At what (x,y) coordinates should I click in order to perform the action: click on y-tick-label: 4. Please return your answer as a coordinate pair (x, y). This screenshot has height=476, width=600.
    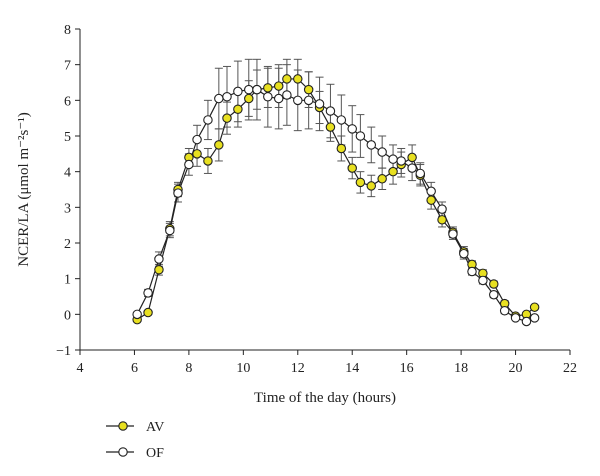
    Looking at the image, I should click on (67, 173).